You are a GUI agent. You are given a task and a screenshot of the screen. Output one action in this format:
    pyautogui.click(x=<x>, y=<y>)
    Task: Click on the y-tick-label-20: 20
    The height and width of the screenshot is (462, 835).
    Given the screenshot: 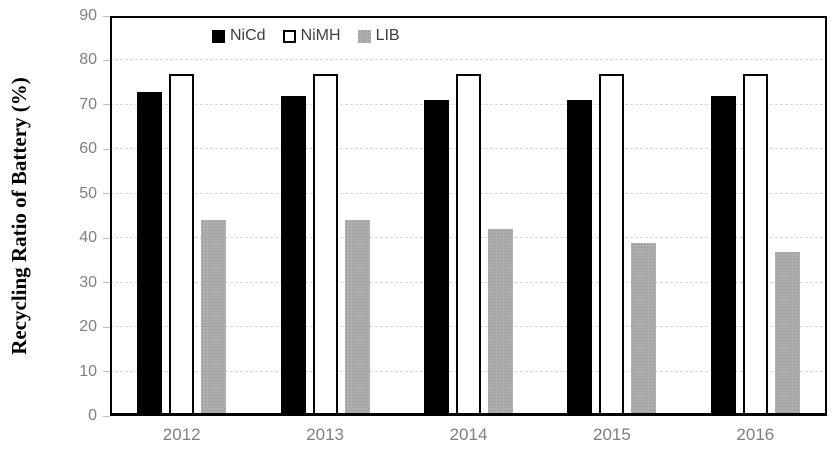 What is the action you would take?
    pyautogui.click(x=88, y=327)
    